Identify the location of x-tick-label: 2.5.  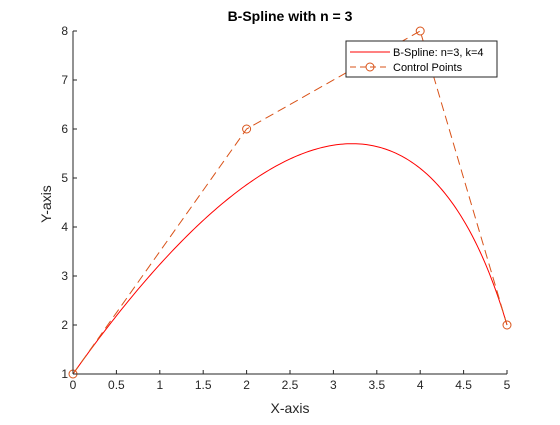
(290, 385).